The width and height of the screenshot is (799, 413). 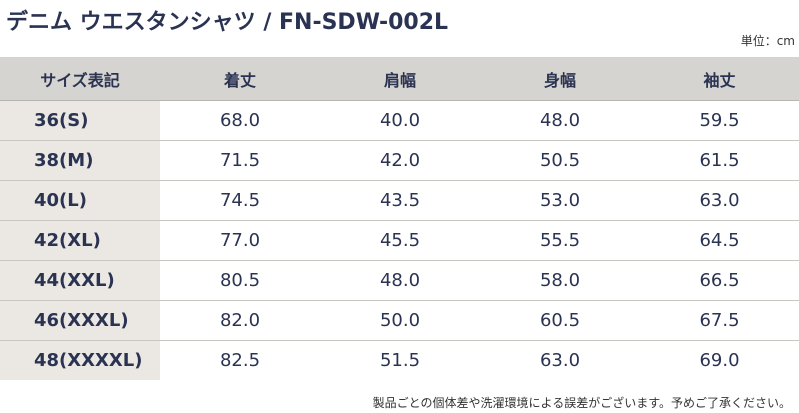 I want to click on measure-cell: 82.5, so click(x=240, y=360).